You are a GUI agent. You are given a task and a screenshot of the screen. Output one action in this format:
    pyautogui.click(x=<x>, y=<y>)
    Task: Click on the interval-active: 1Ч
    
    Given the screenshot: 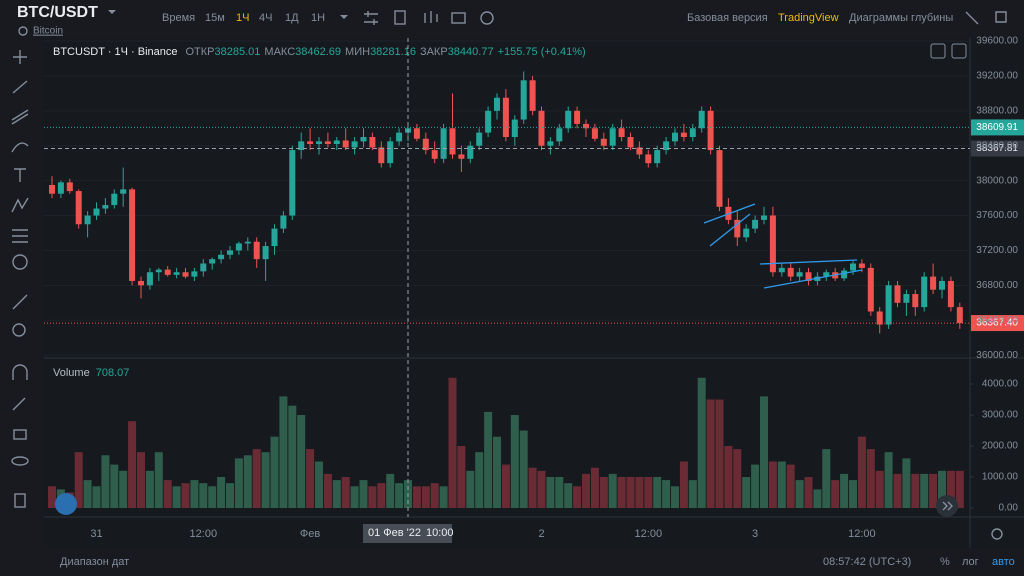 What is the action you would take?
    pyautogui.click(x=242, y=18)
    